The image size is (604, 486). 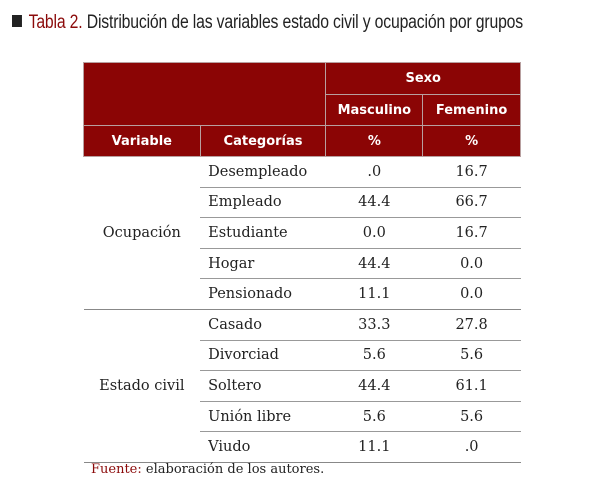 I want to click on femenino-cell: 66.7, so click(x=471, y=203).